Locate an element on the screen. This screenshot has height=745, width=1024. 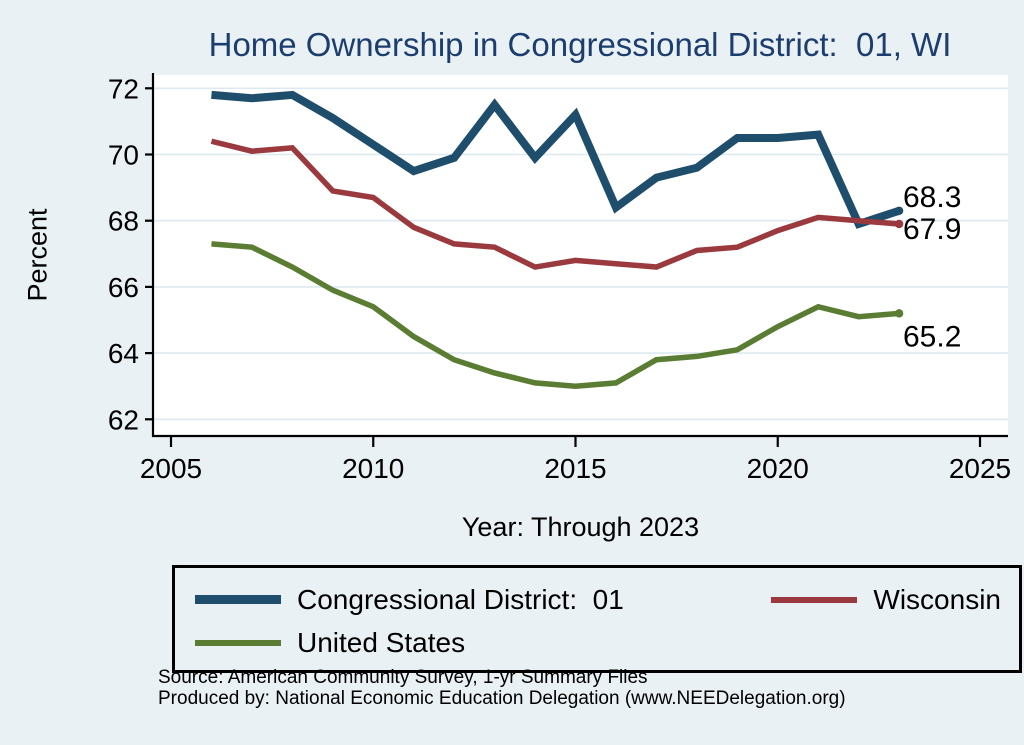
legend-label-us: United States is located at coordinates (381, 642).